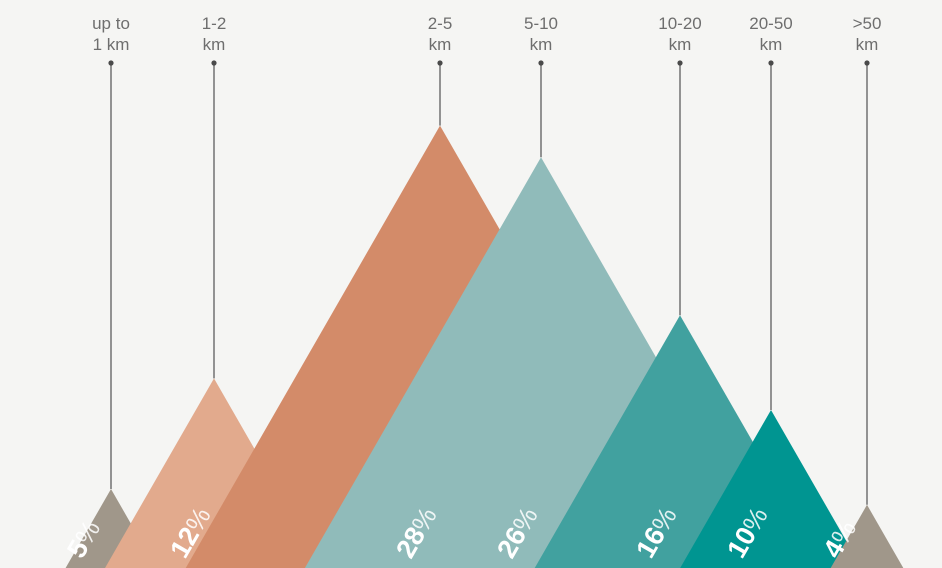 Image resolution: width=942 pixels, height=568 pixels. What do you see at coordinates (440, 34) in the screenshot?
I see `category-label-2: 2-5 km` at bounding box center [440, 34].